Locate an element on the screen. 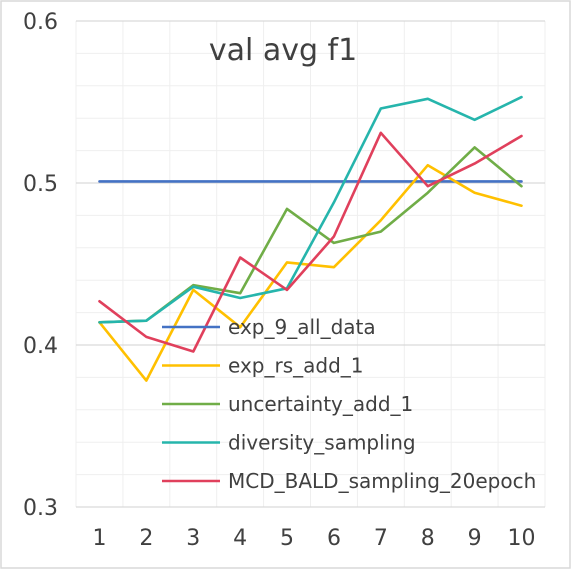 This screenshot has width=572, height=570. x-tick-label: 2 is located at coordinates (146, 538).